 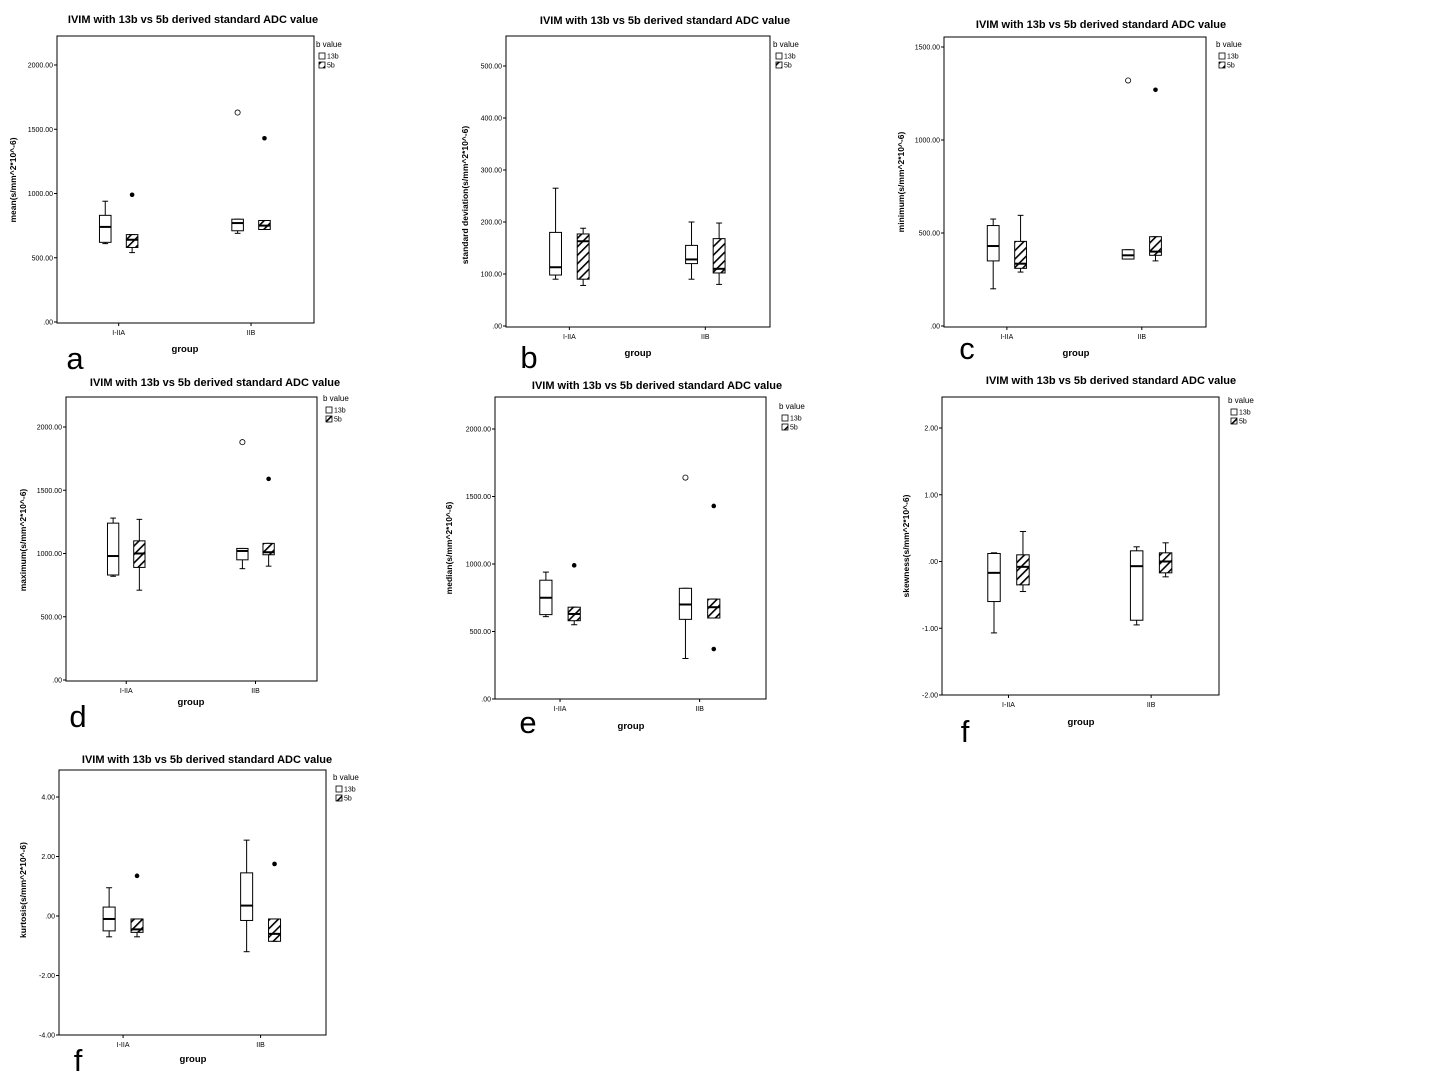 I want to click on y-tick-label: 200.00, so click(x=492, y=223).